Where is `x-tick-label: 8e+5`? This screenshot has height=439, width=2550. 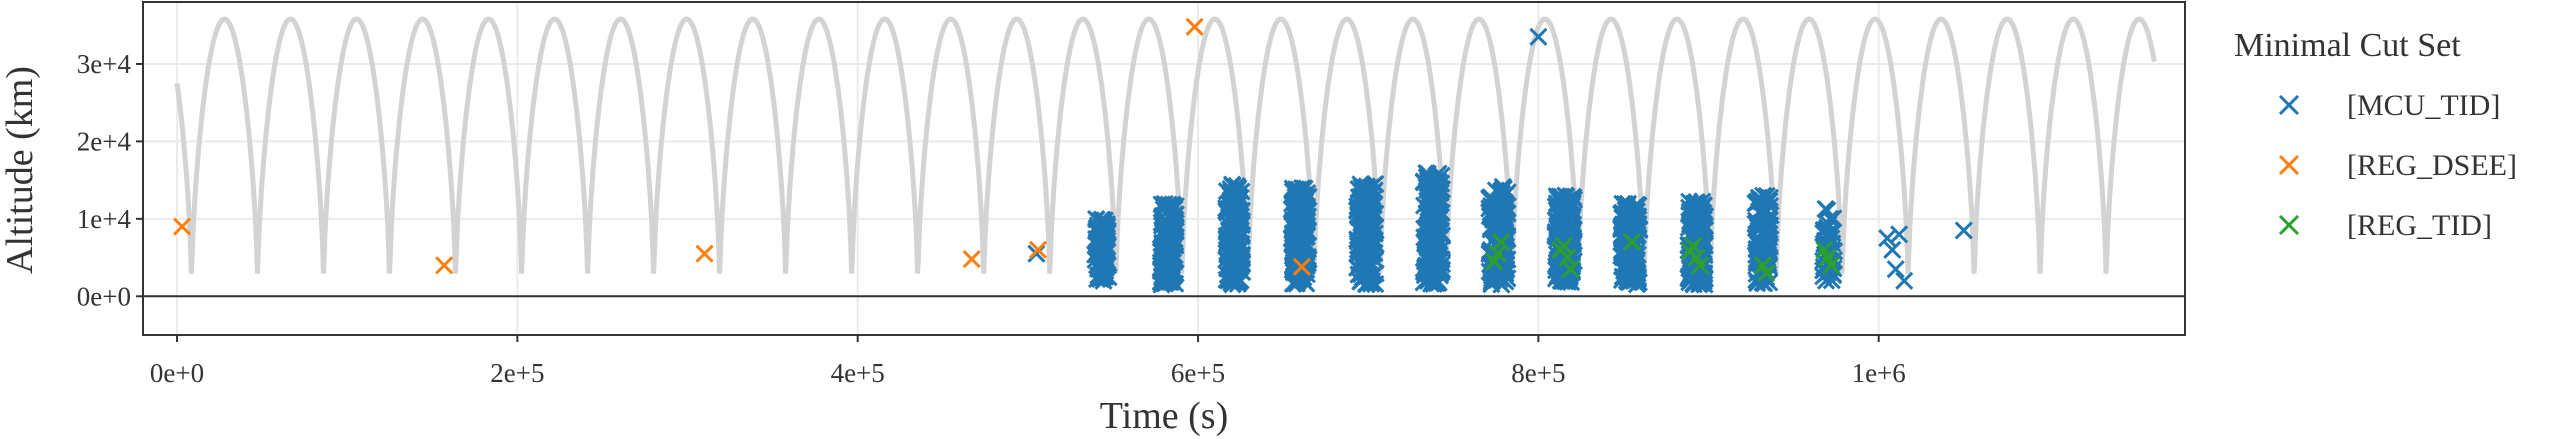
x-tick-label: 8e+5 is located at coordinates (1538, 373).